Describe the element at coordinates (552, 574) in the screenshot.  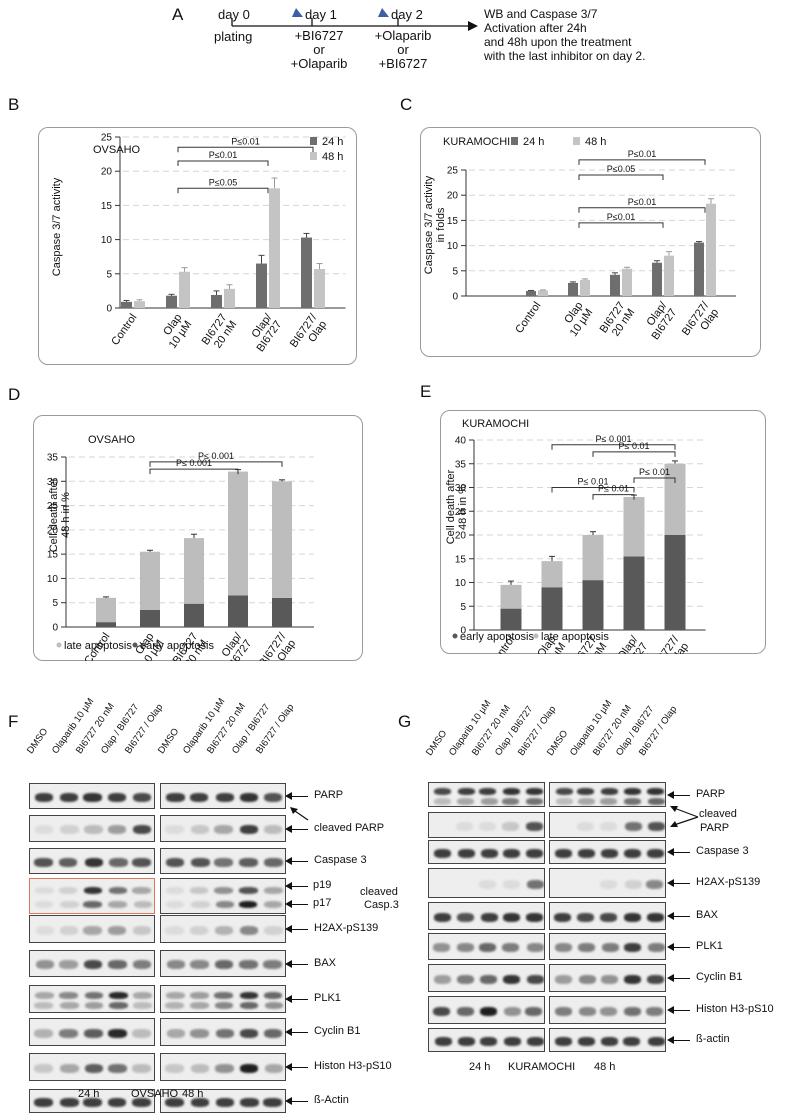
I see `bar-late-apoptosis` at that location.